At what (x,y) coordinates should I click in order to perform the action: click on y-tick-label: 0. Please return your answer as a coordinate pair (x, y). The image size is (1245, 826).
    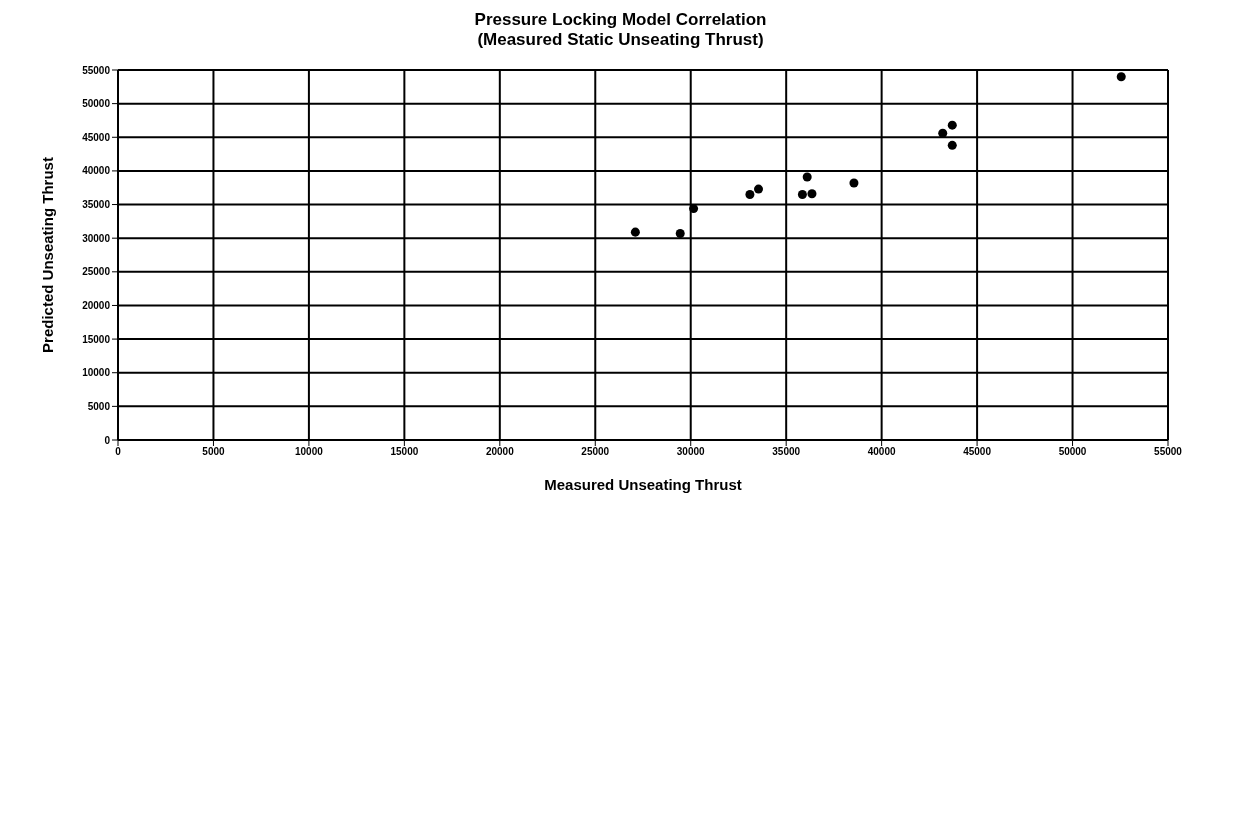
    Looking at the image, I should click on (107, 440).